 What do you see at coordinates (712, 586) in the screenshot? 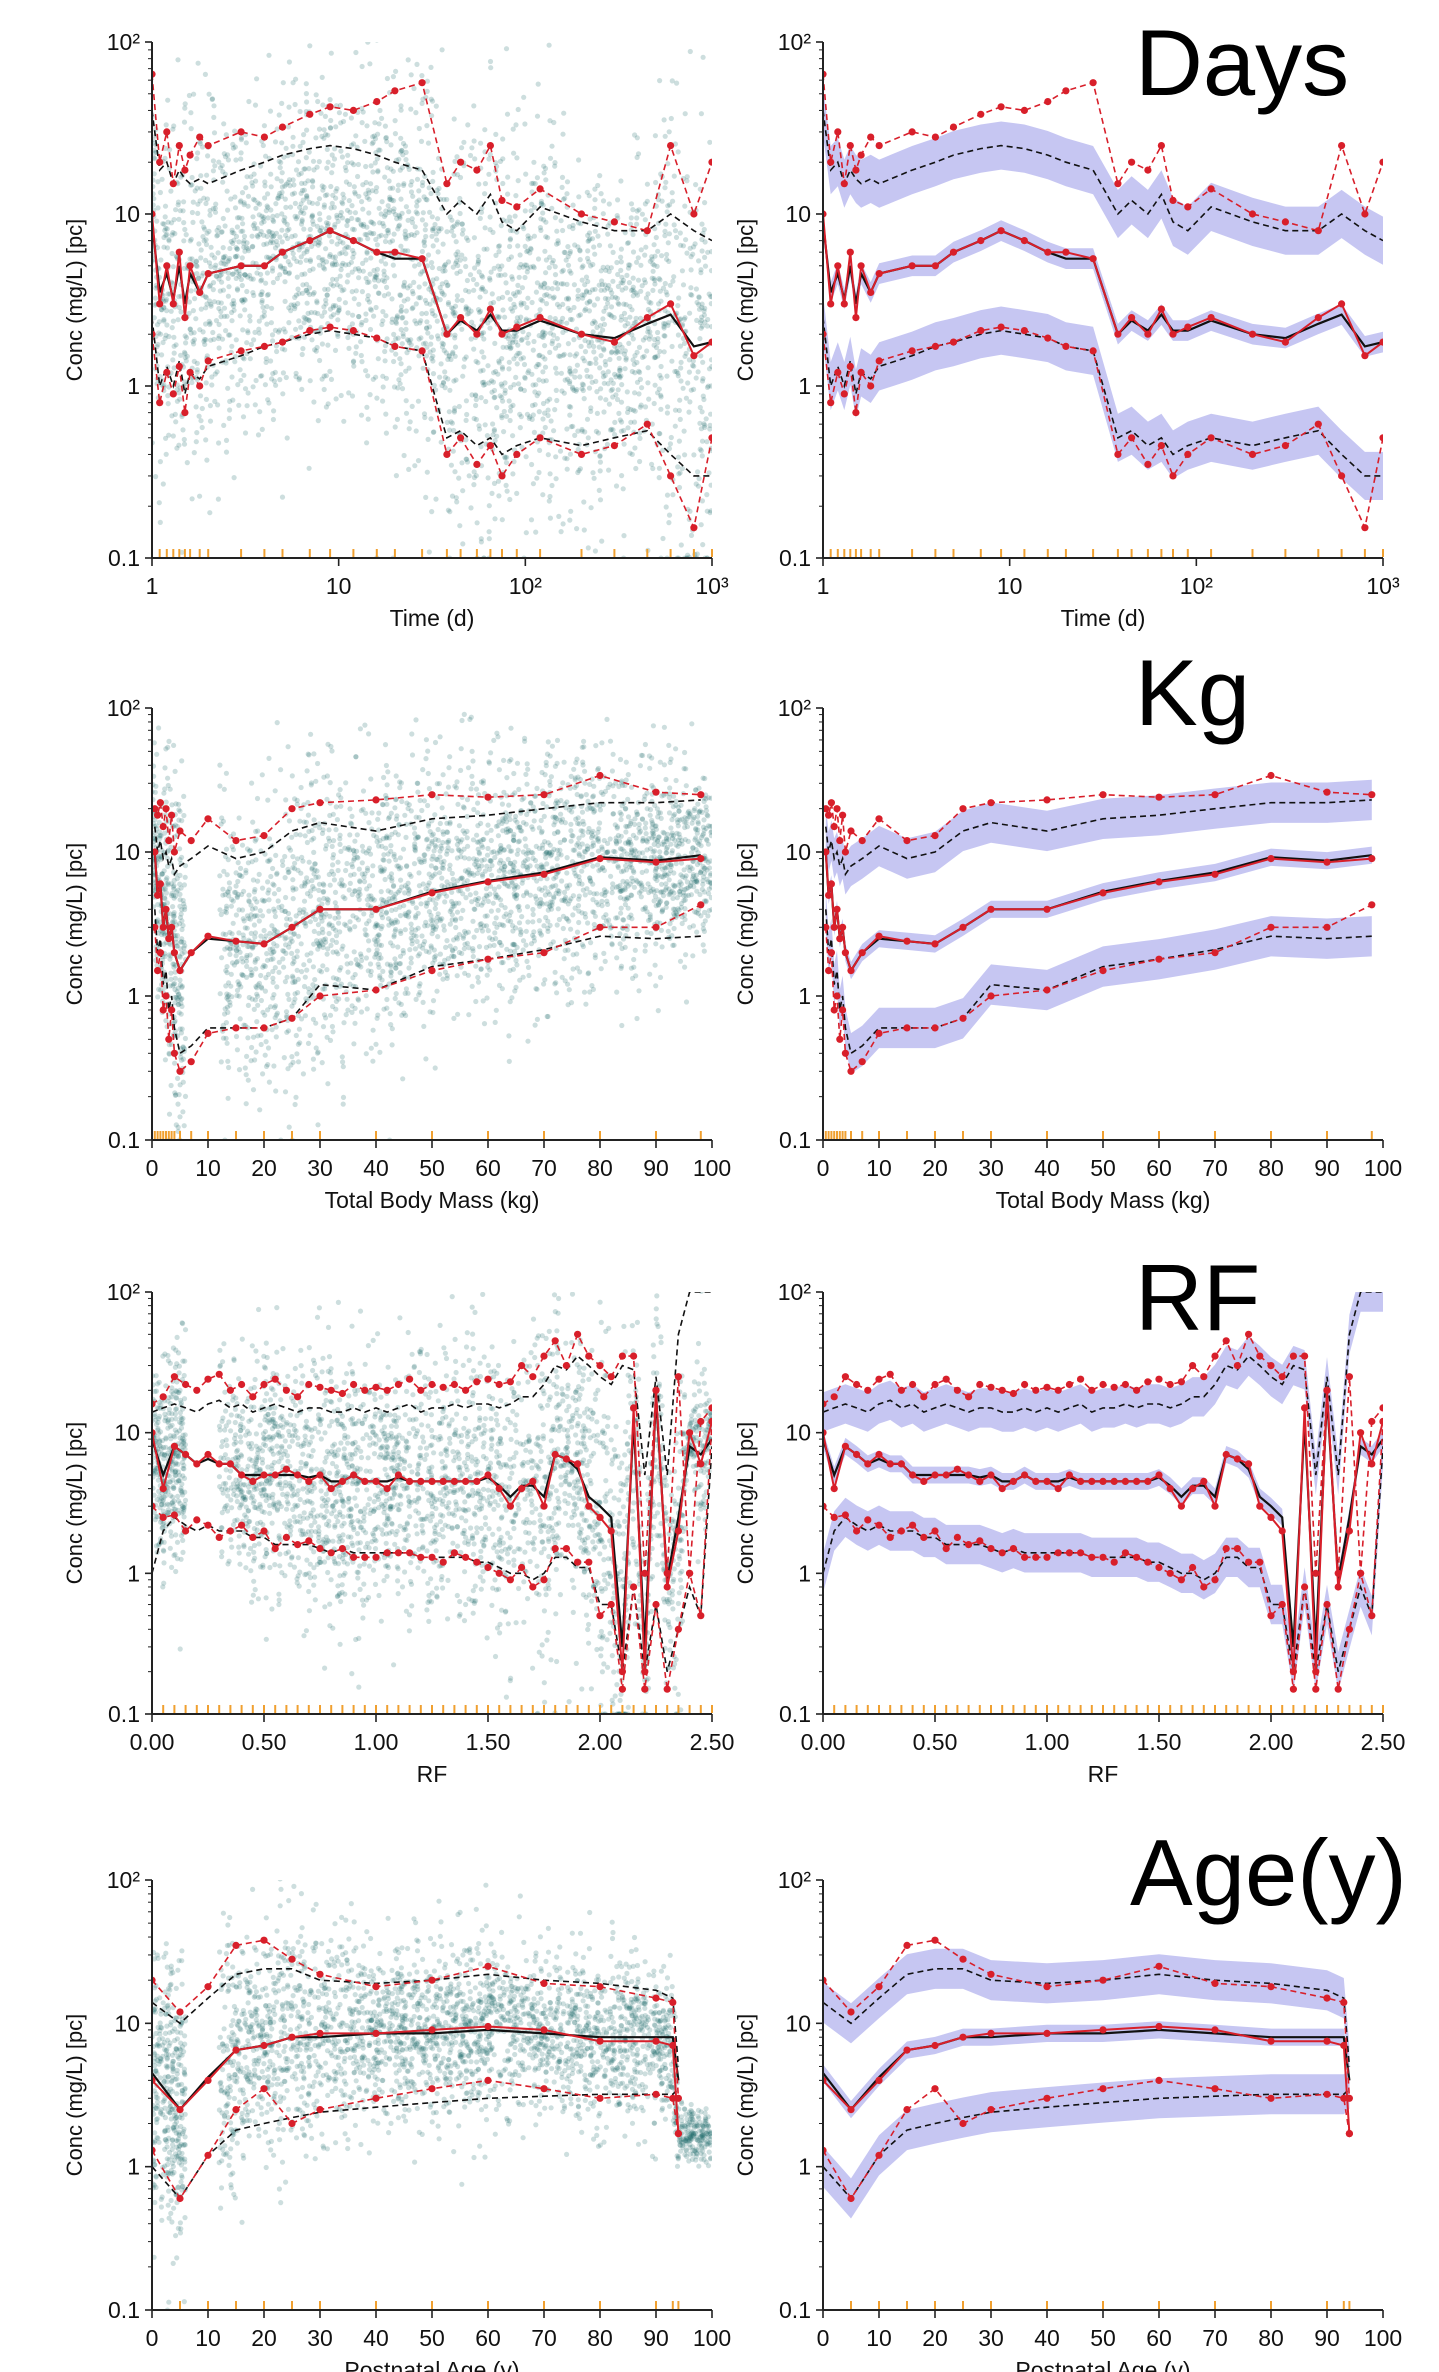
I see `x-tick-label: 10³` at bounding box center [712, 586].